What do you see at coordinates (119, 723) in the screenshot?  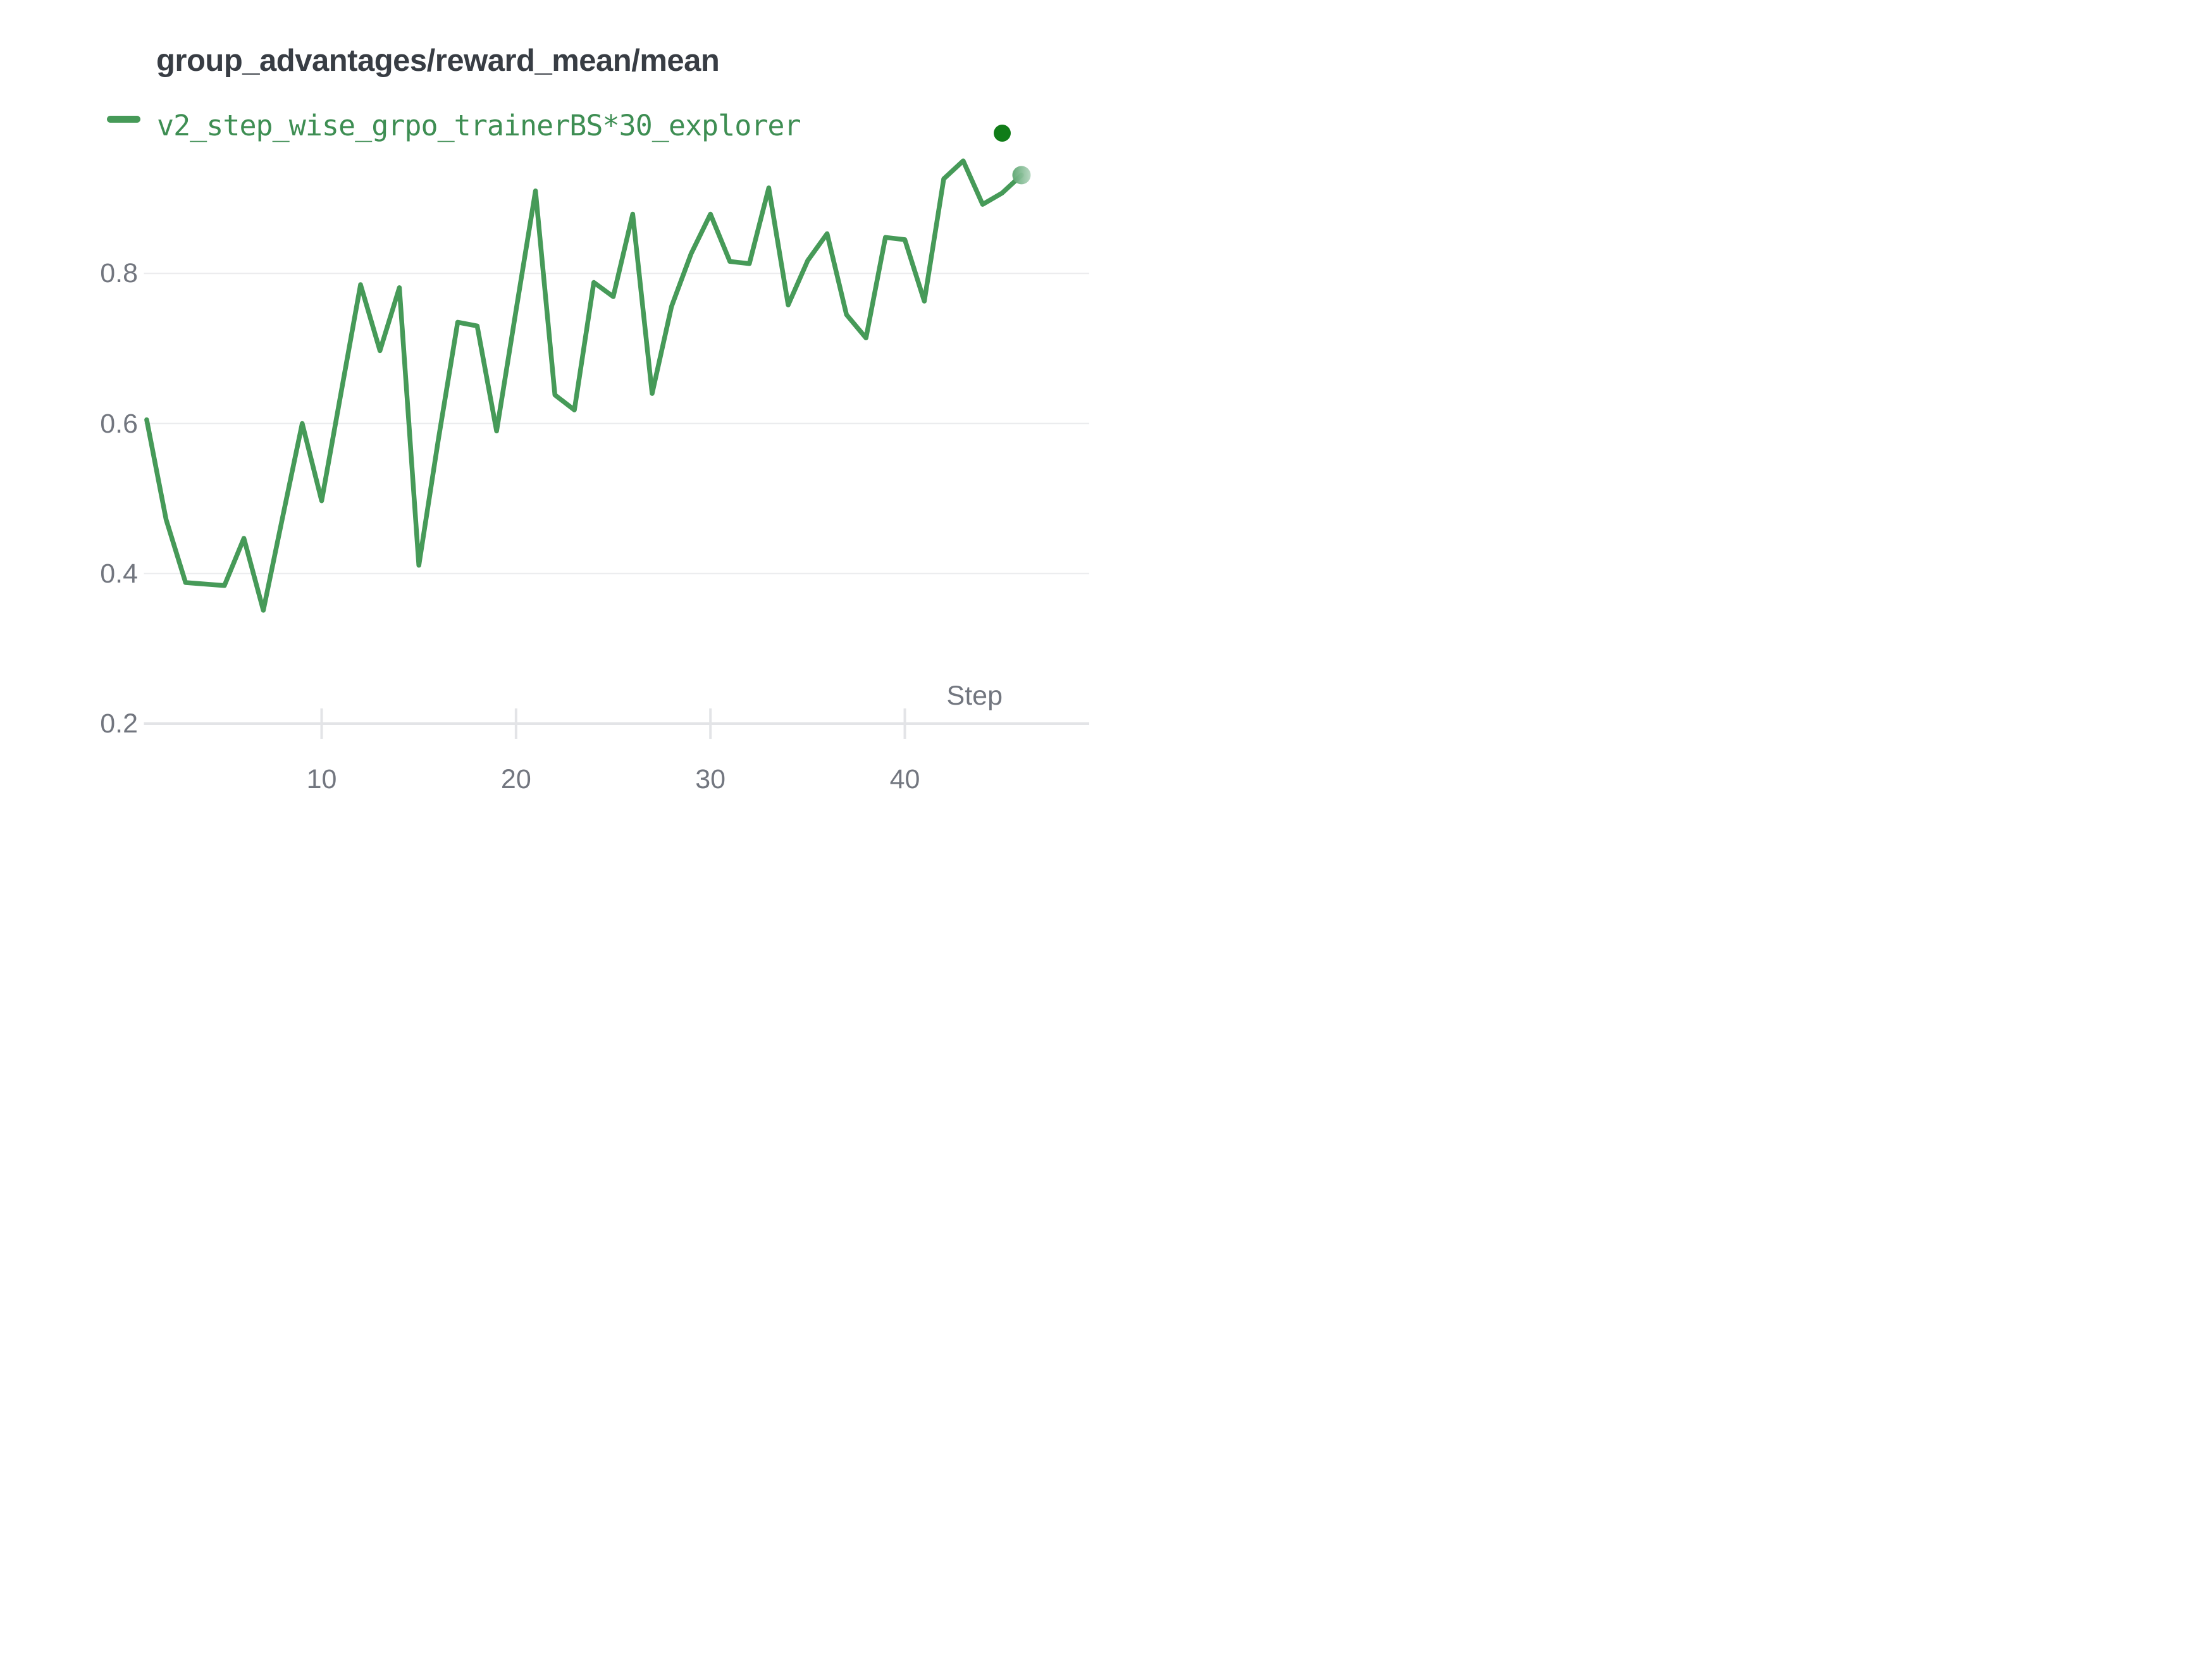 I see `y-tick-label: 0.2` at bounding box center [119, 723].